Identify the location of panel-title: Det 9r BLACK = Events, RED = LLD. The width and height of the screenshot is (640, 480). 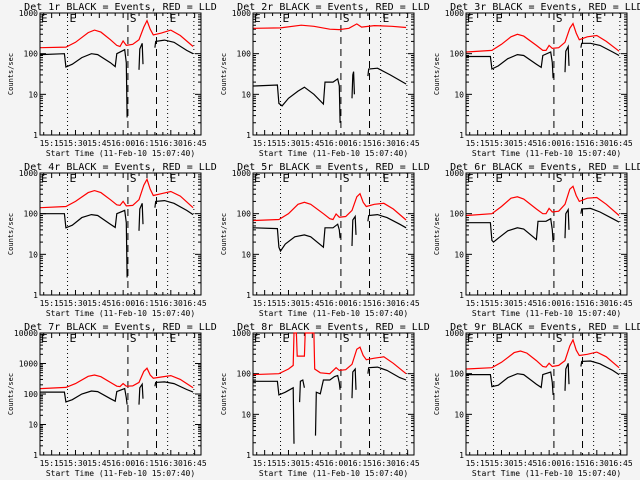
(545, 327).